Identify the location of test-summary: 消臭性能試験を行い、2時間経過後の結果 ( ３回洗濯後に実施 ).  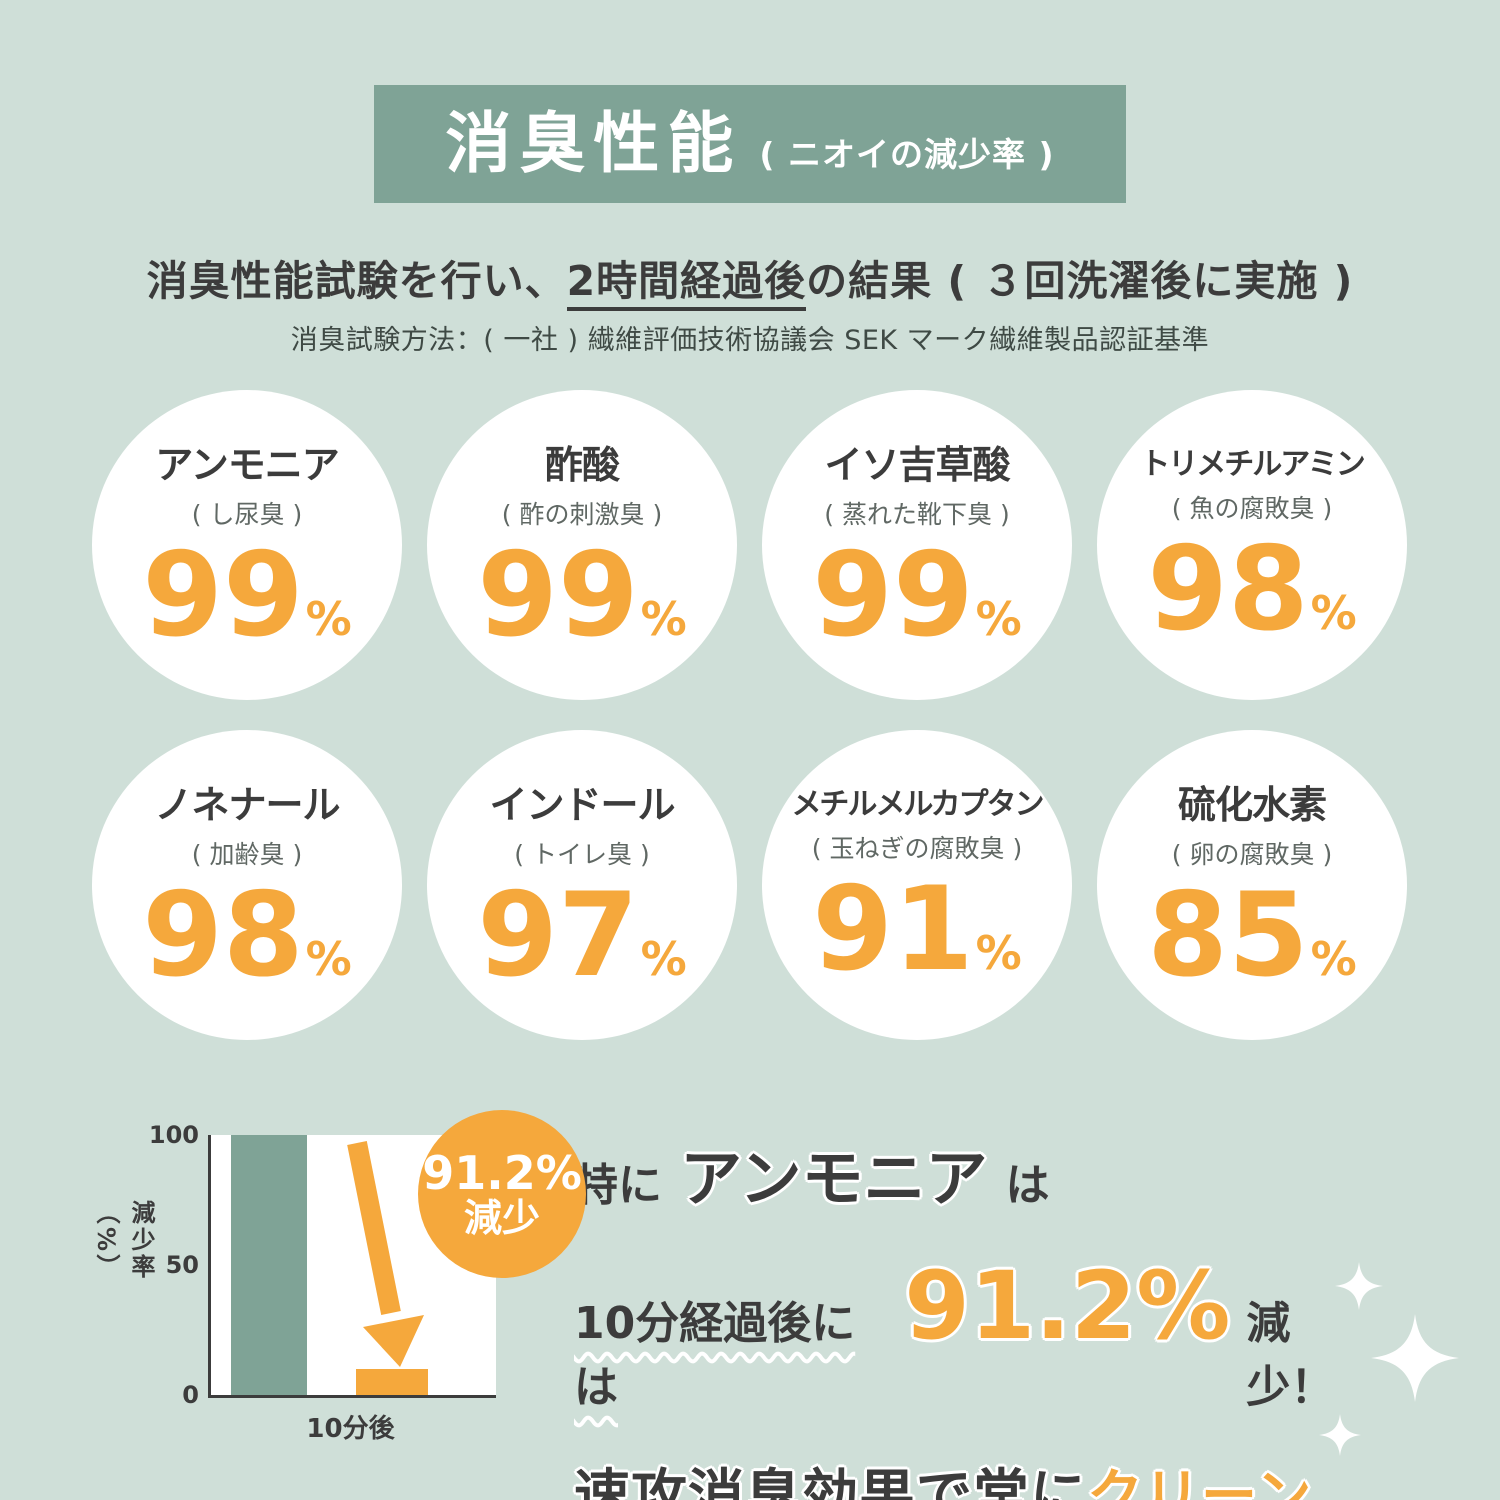
(750, 279).